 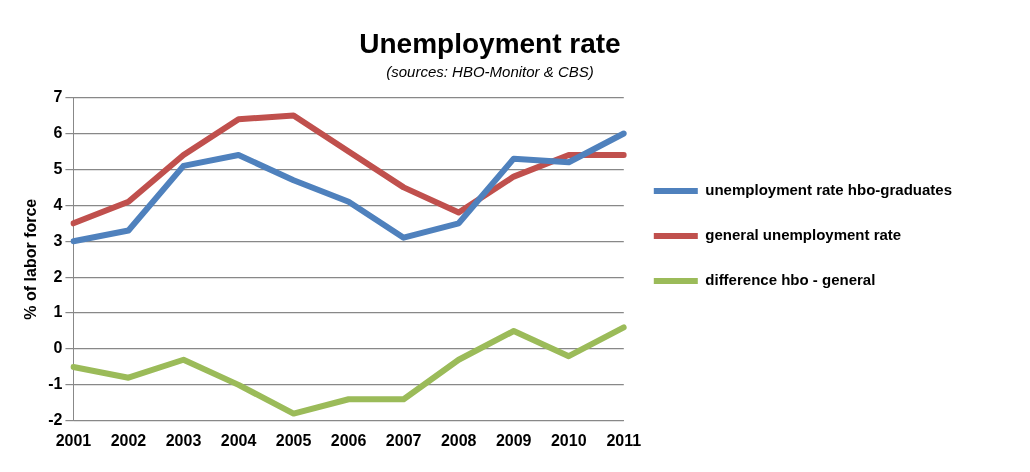 What do you see at coordinates (790, 280) in the screenshot?
I see `legend-label: difference hbo - general` at bounding box center [790, 280].